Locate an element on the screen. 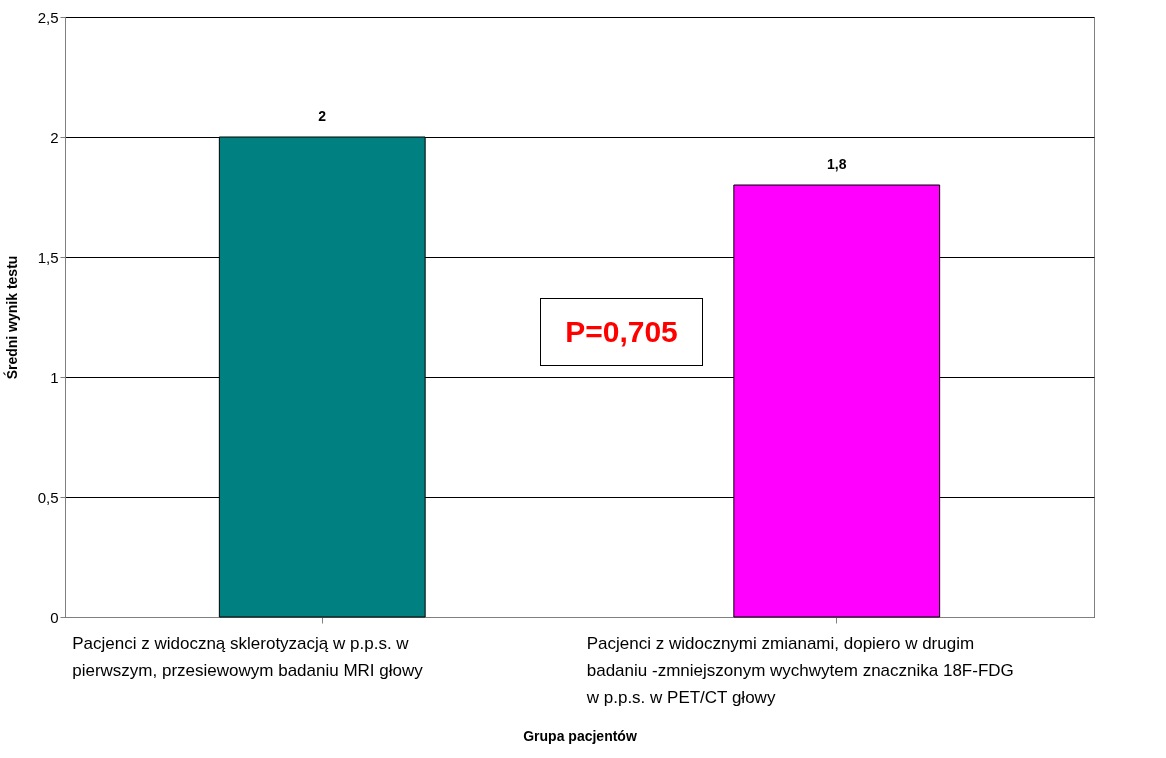  y-tick-label: 1 is located at coordinates (54, 377).